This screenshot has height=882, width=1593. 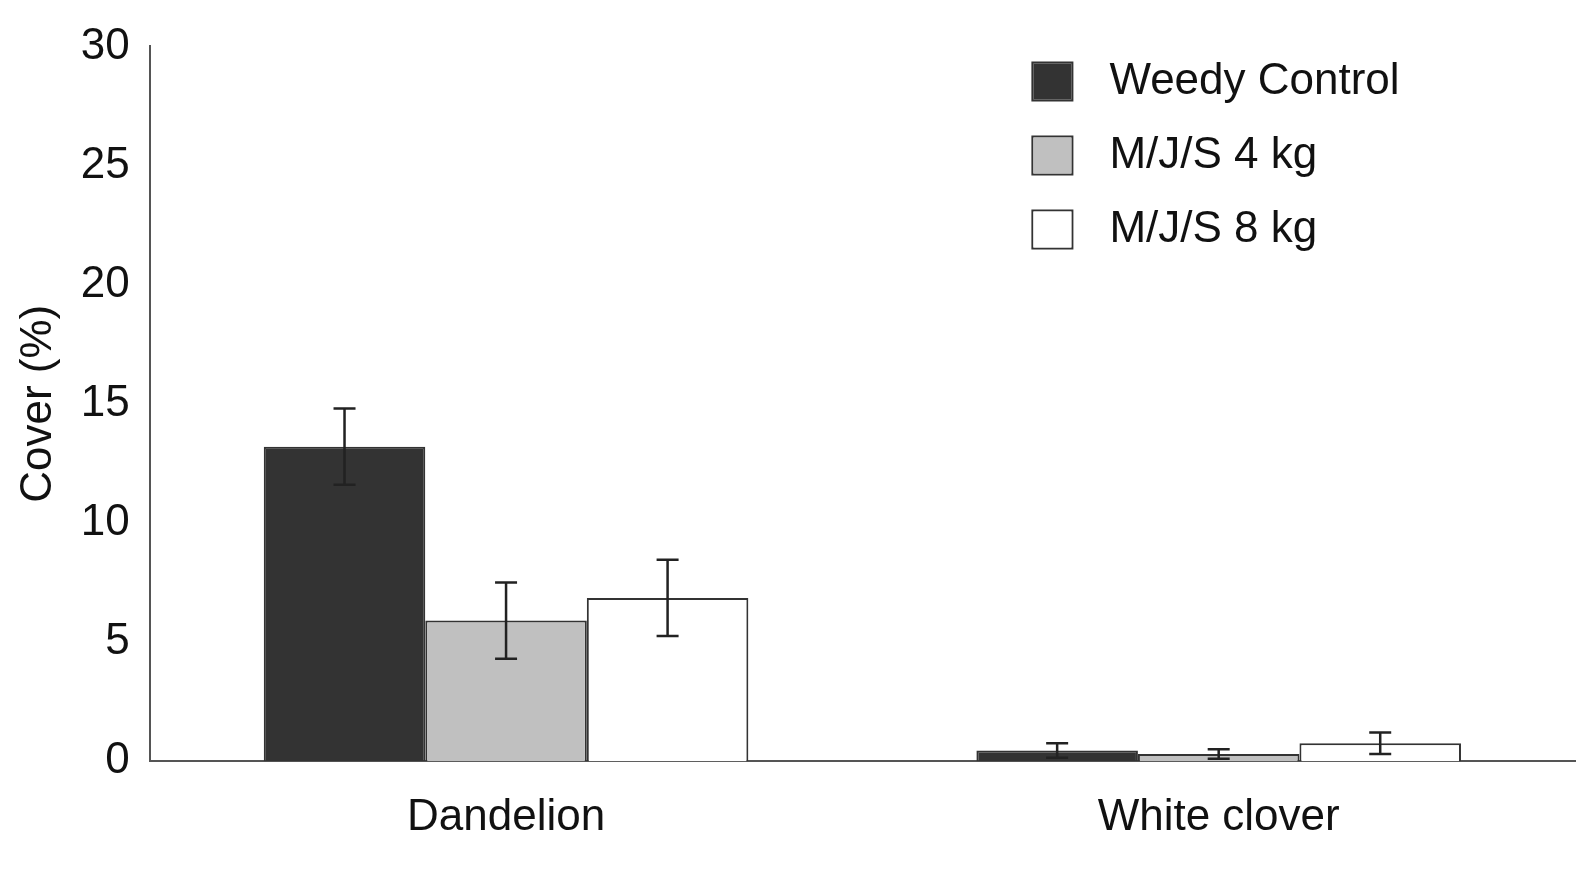 What do you see at coordinates (1254, 78) in the screenshot?
I see `legend-label: Weedy Control` at bounding box center [1254, 78].